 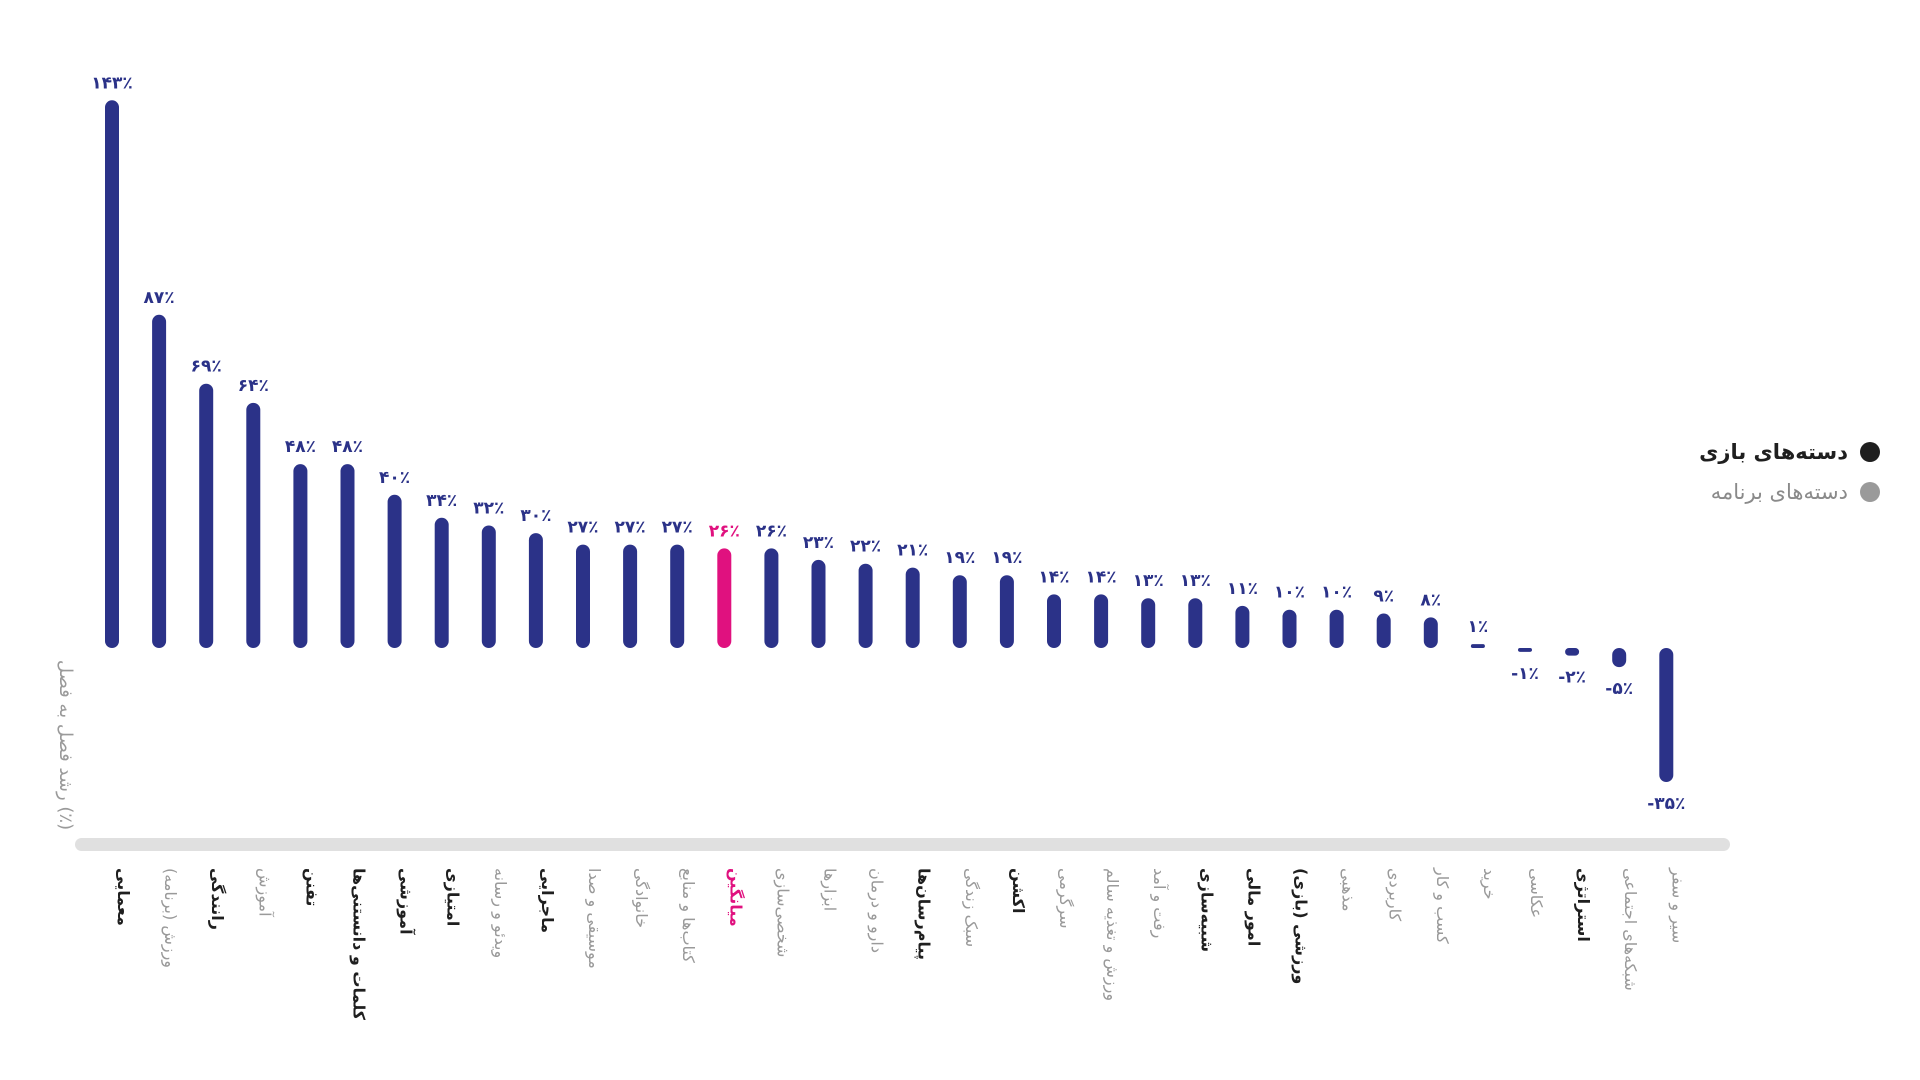 I want to click on value-label-20: ۱۴٪, so click(x=1053, y=577).